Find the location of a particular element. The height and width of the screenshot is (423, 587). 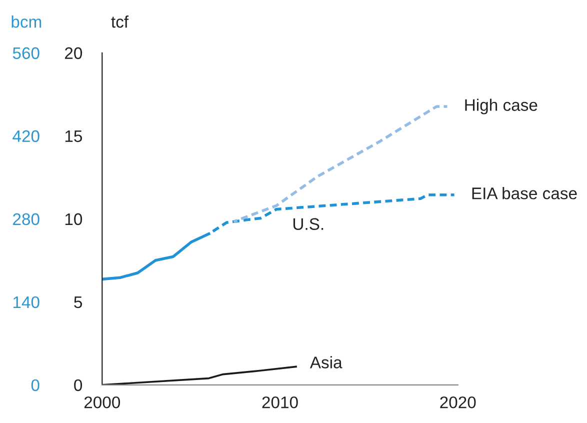

y2-tick-label: 0 is located at coordinates (35, 385).